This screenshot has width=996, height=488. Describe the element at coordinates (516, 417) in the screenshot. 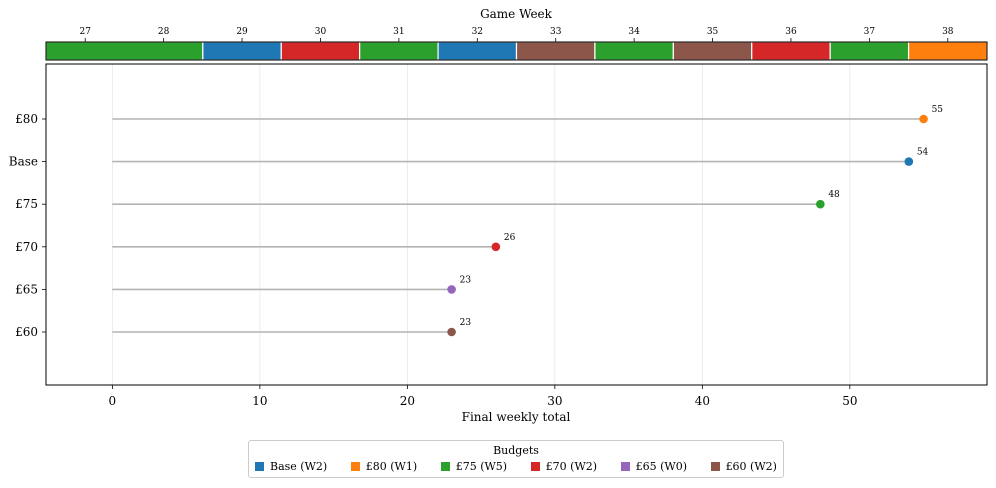

I see `x-axis-label: Final weekly total` at that location.